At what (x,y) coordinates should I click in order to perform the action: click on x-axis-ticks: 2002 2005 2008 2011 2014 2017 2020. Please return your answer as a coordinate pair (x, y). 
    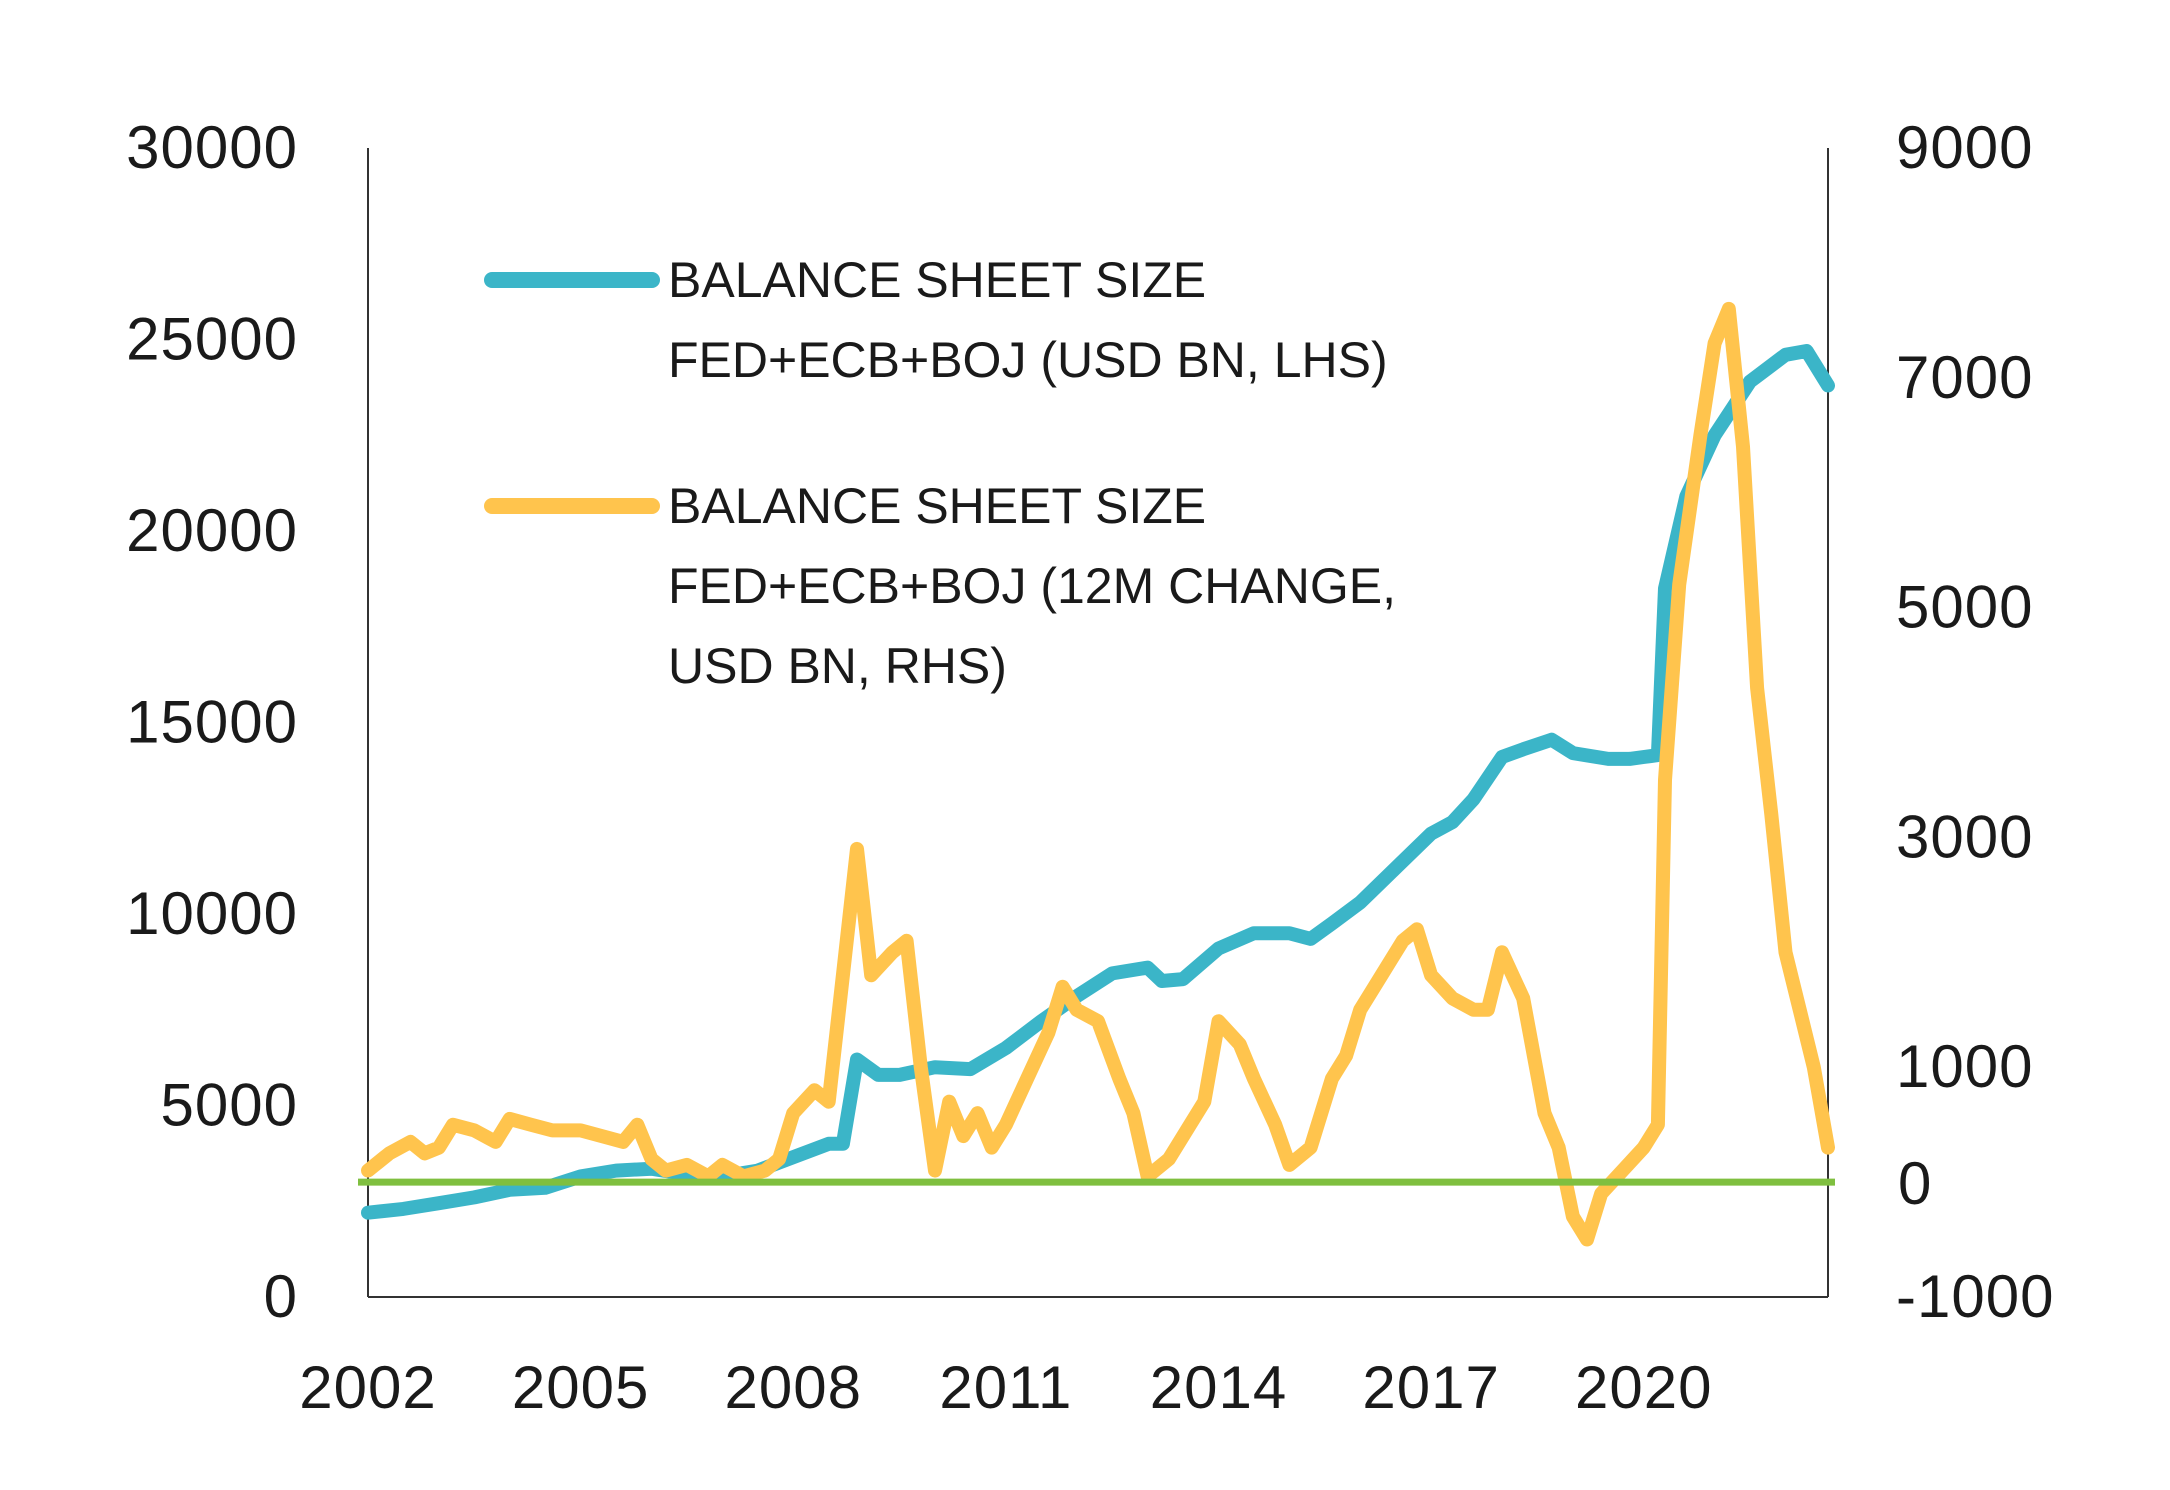
    Looking at the image, I should click on (1005, 1387).